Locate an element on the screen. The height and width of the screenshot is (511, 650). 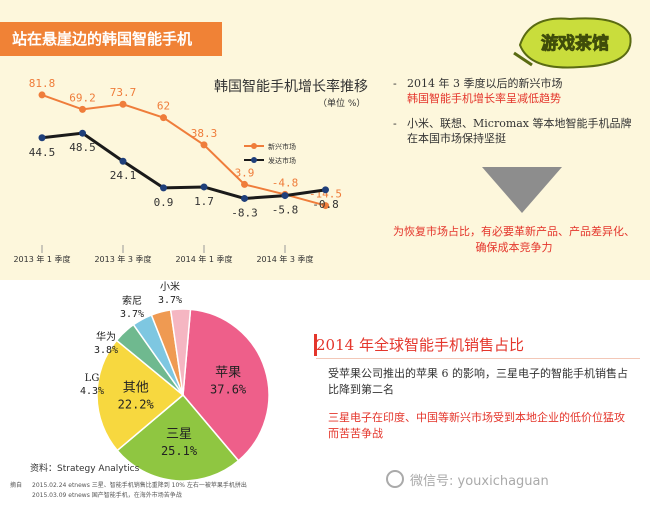
excerpt-label: 摘自 is located at coordinates (16, 485).